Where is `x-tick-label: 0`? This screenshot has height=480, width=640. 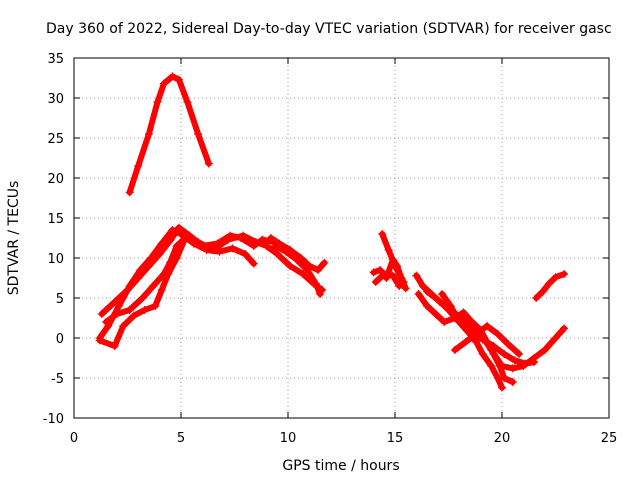 x-tick-label: 0 is located at coordinates (74, 438).